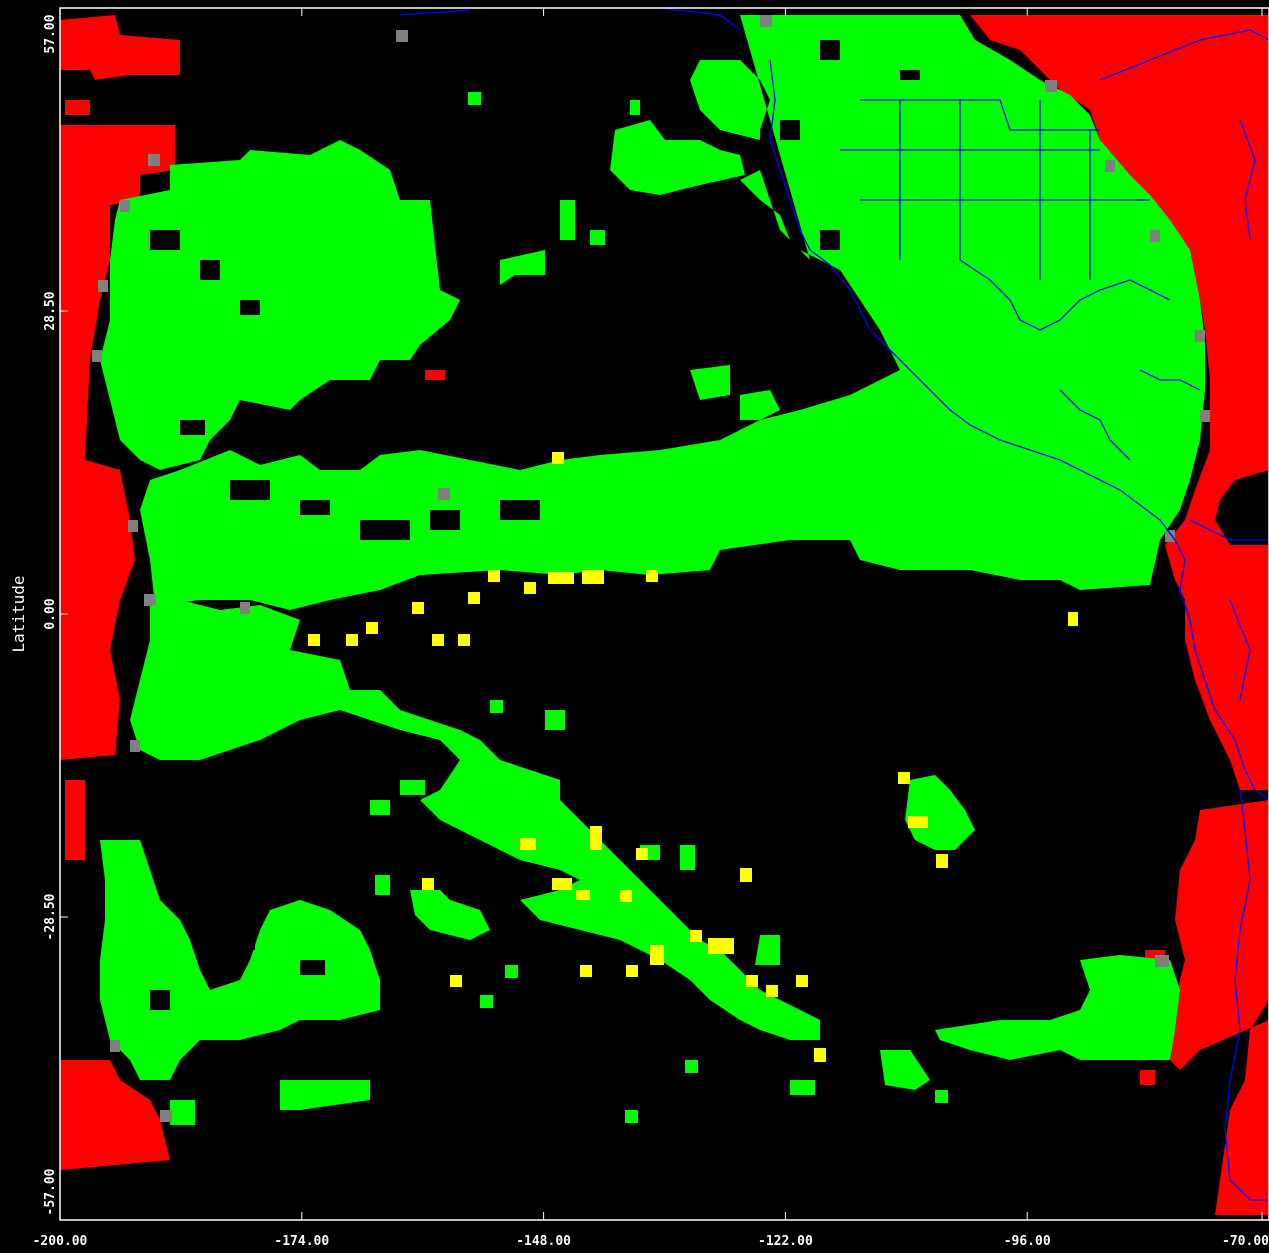 Image resolution: width=1269 pixels, height=1253 pixels. I want to click on y-tick-label: 28.50, so click(50, 310).